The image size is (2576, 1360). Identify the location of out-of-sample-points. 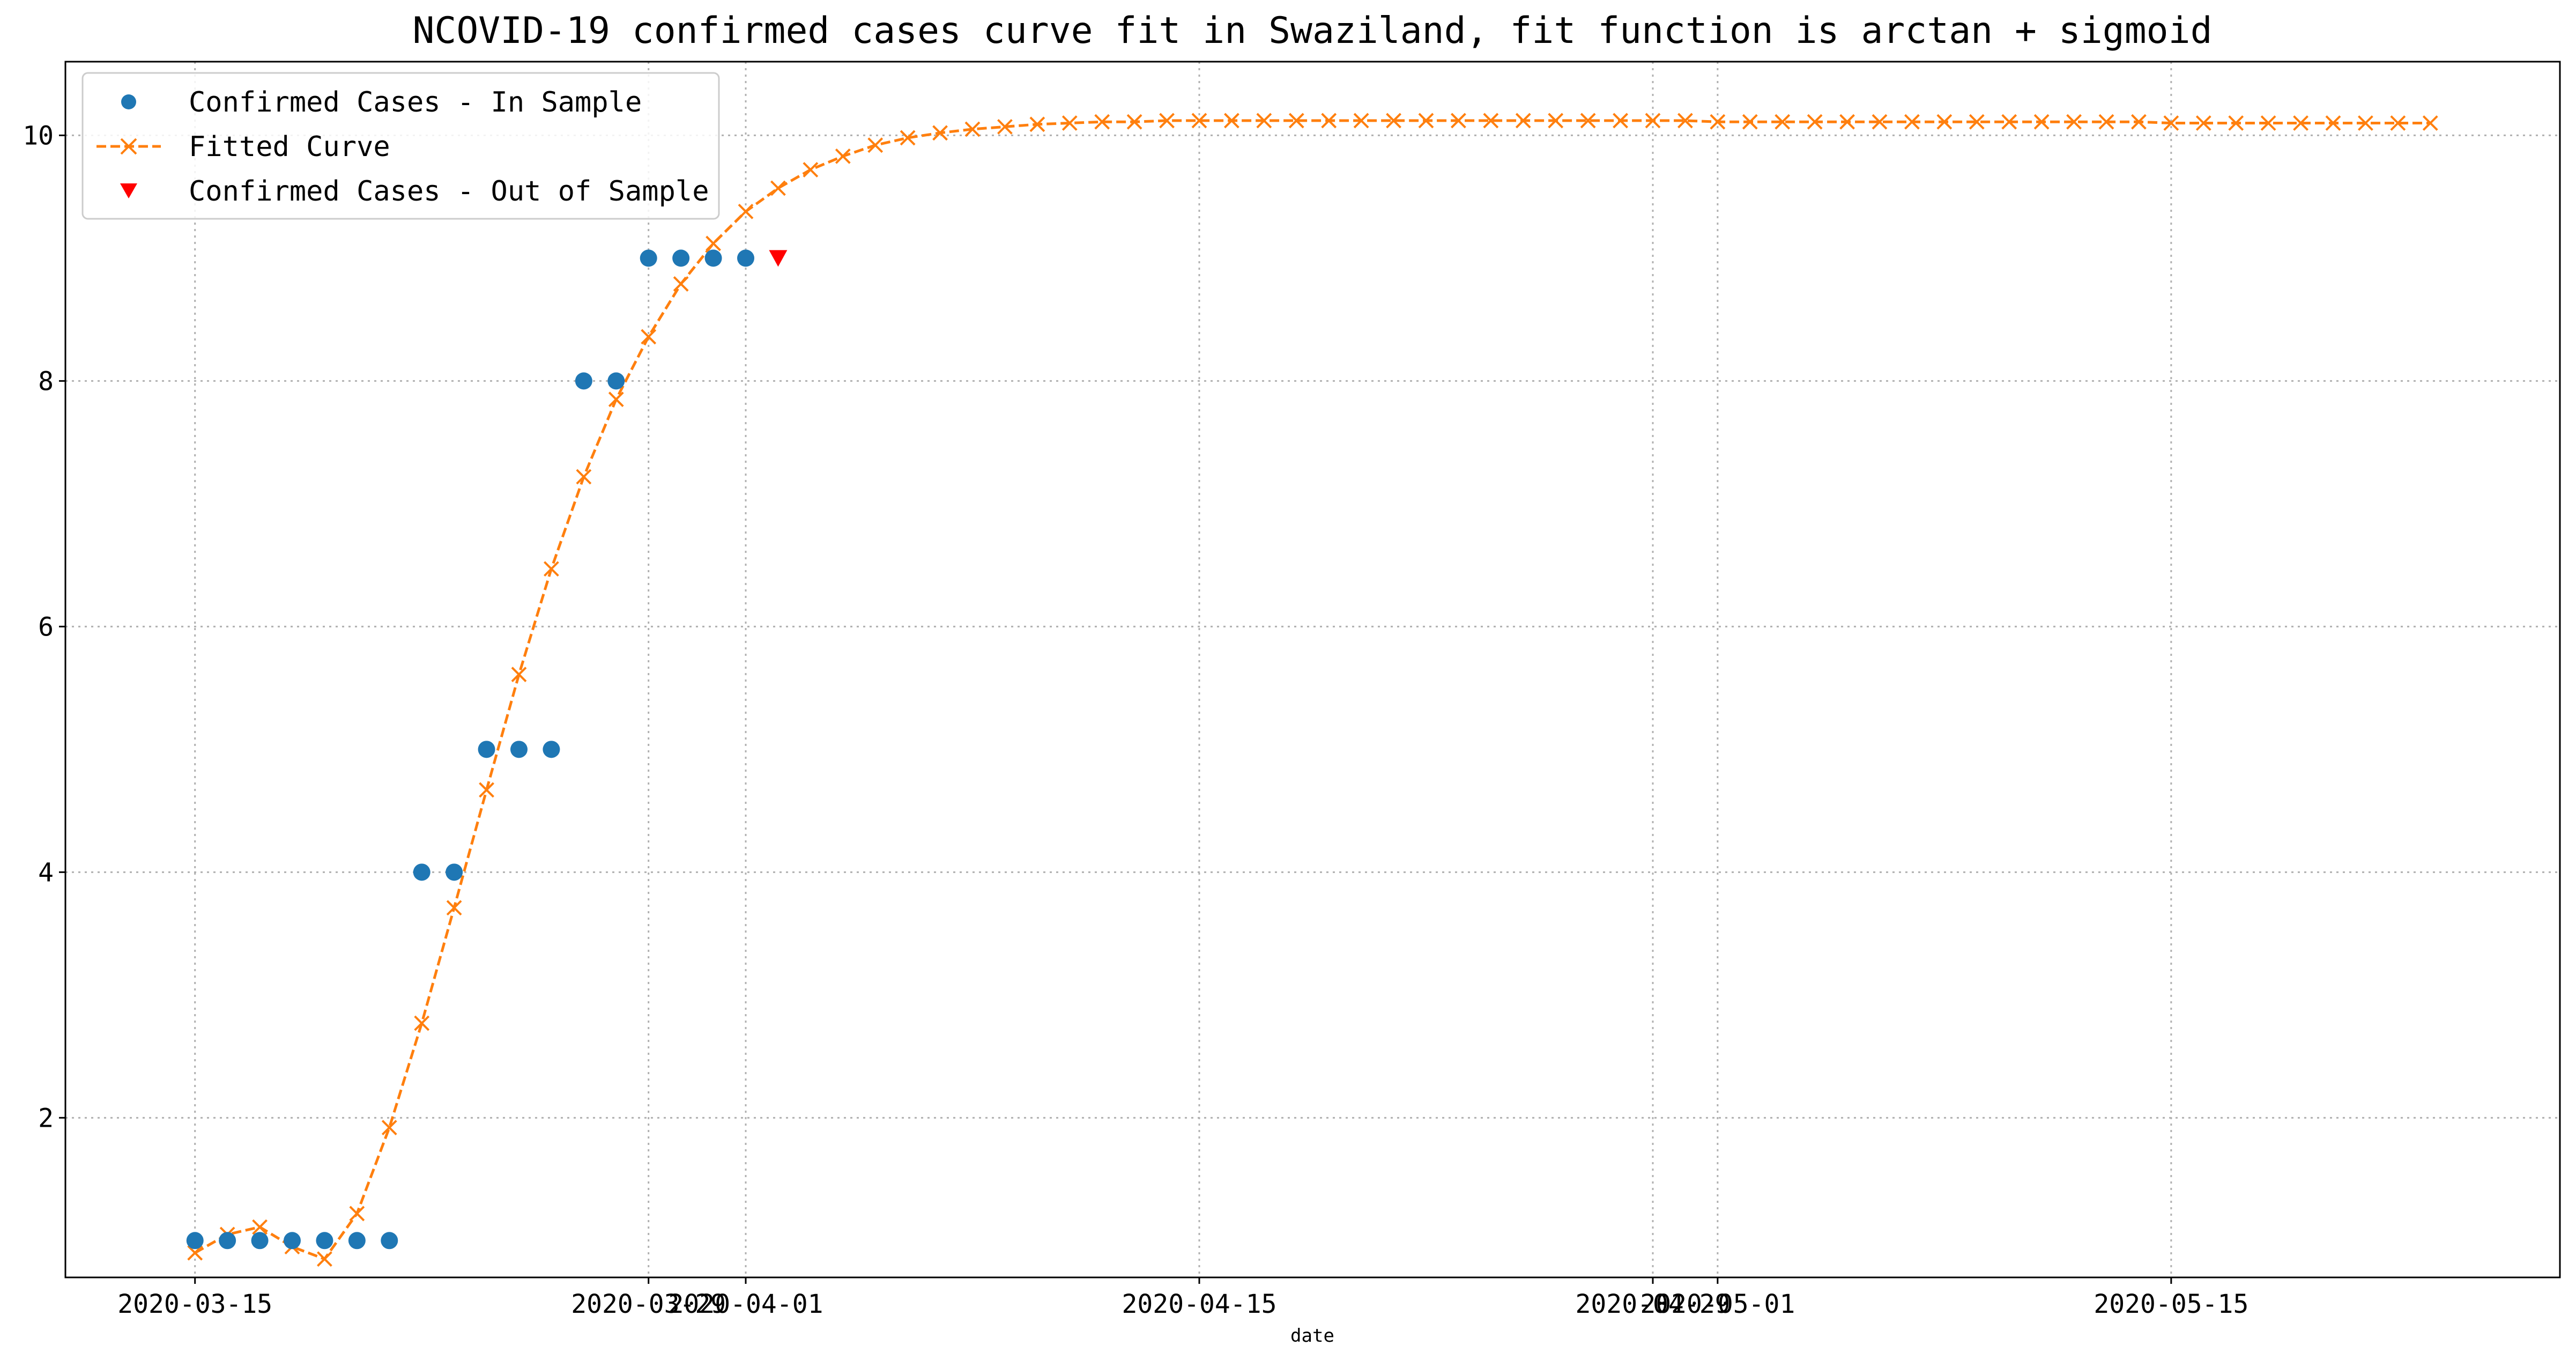
(779, 258).